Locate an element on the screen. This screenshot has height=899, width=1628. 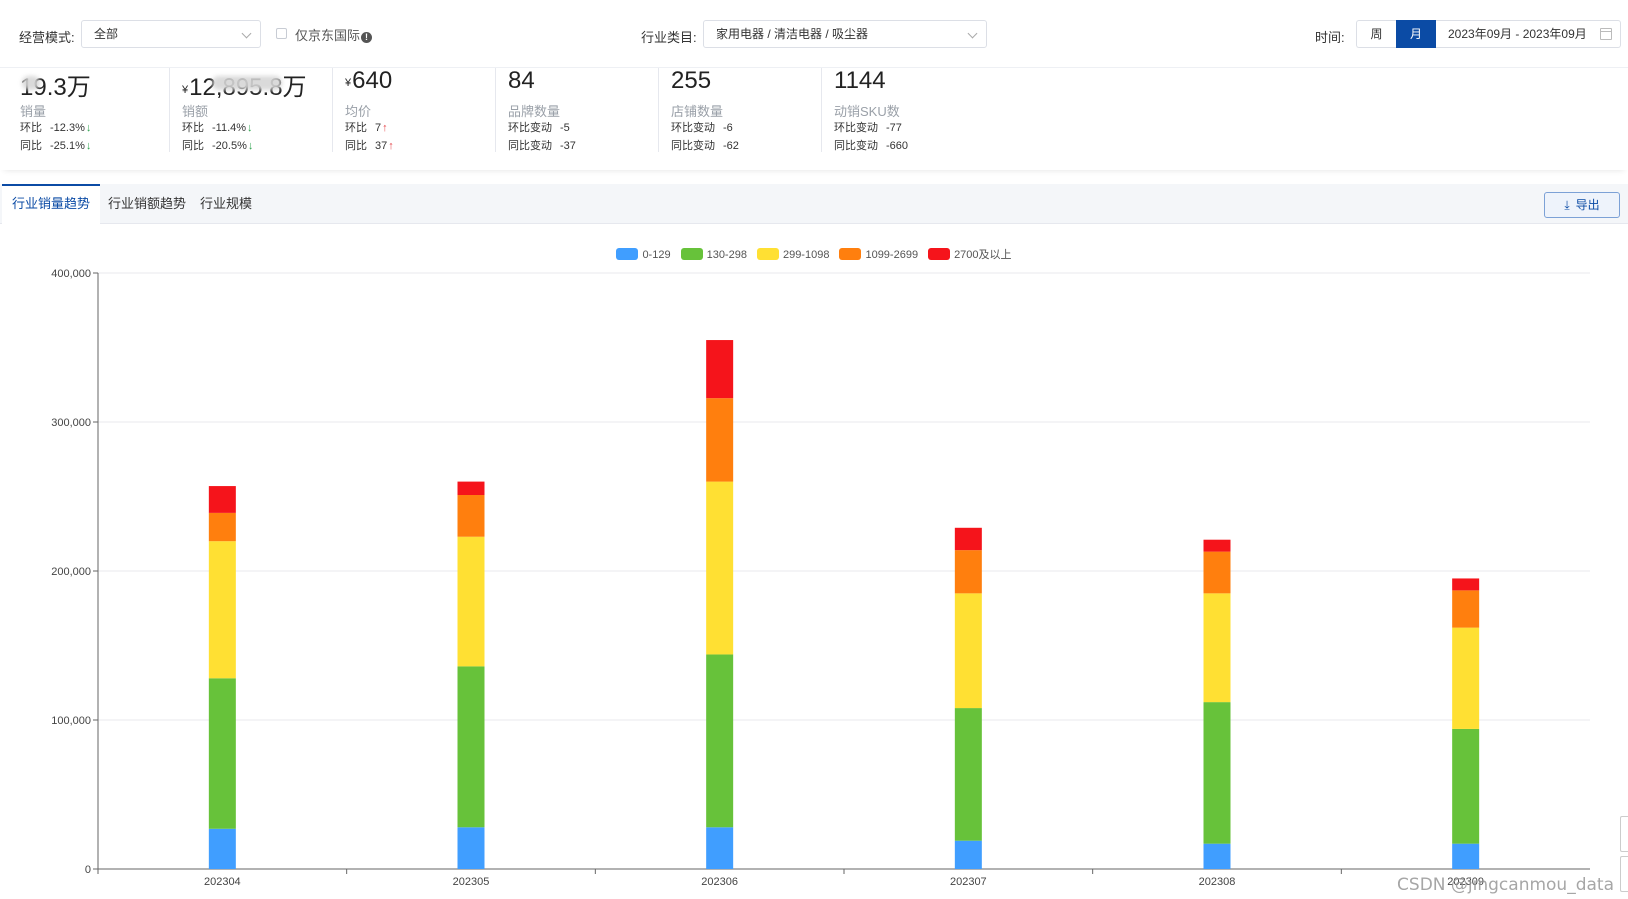
x-tick-label: 202307 is located at coordinates (968, 882).